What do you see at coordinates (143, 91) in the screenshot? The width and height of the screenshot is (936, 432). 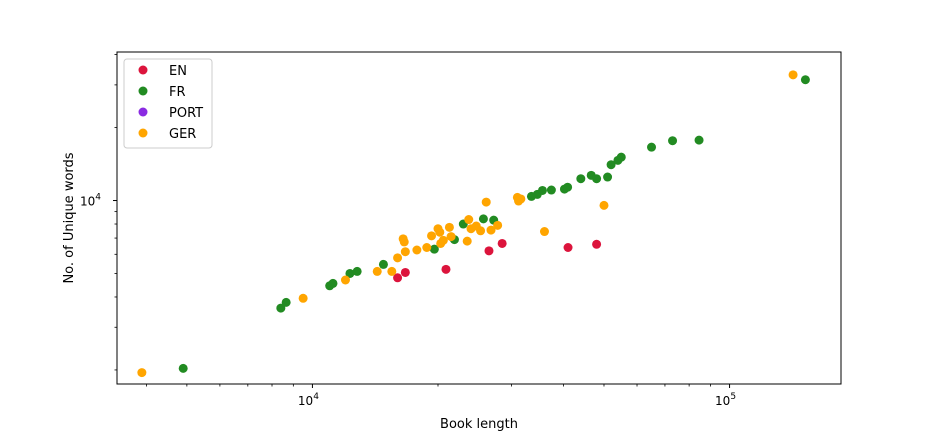 I see `legend-marker-fr` at bounding box center [143, 91].